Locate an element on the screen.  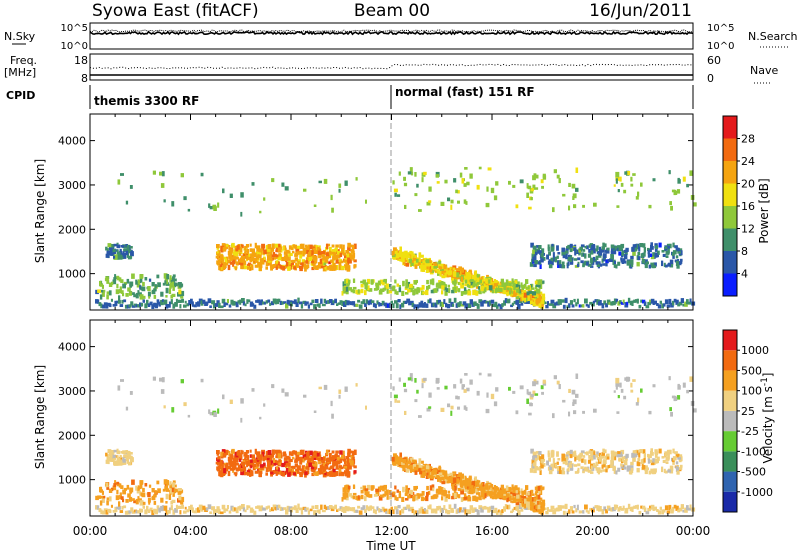
ytick-label: 2000 is located at coordinates (72, 435).